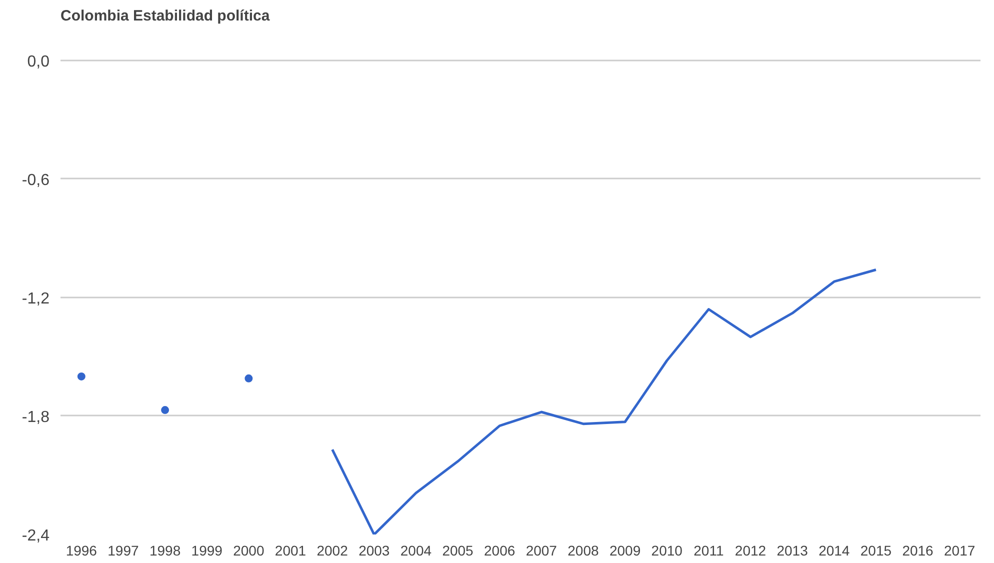 This screenshot has height=563, width=994. Describe the element at coordinates (625, 550) in the screenshot. I see `x-tick-label: 2009` at that location.